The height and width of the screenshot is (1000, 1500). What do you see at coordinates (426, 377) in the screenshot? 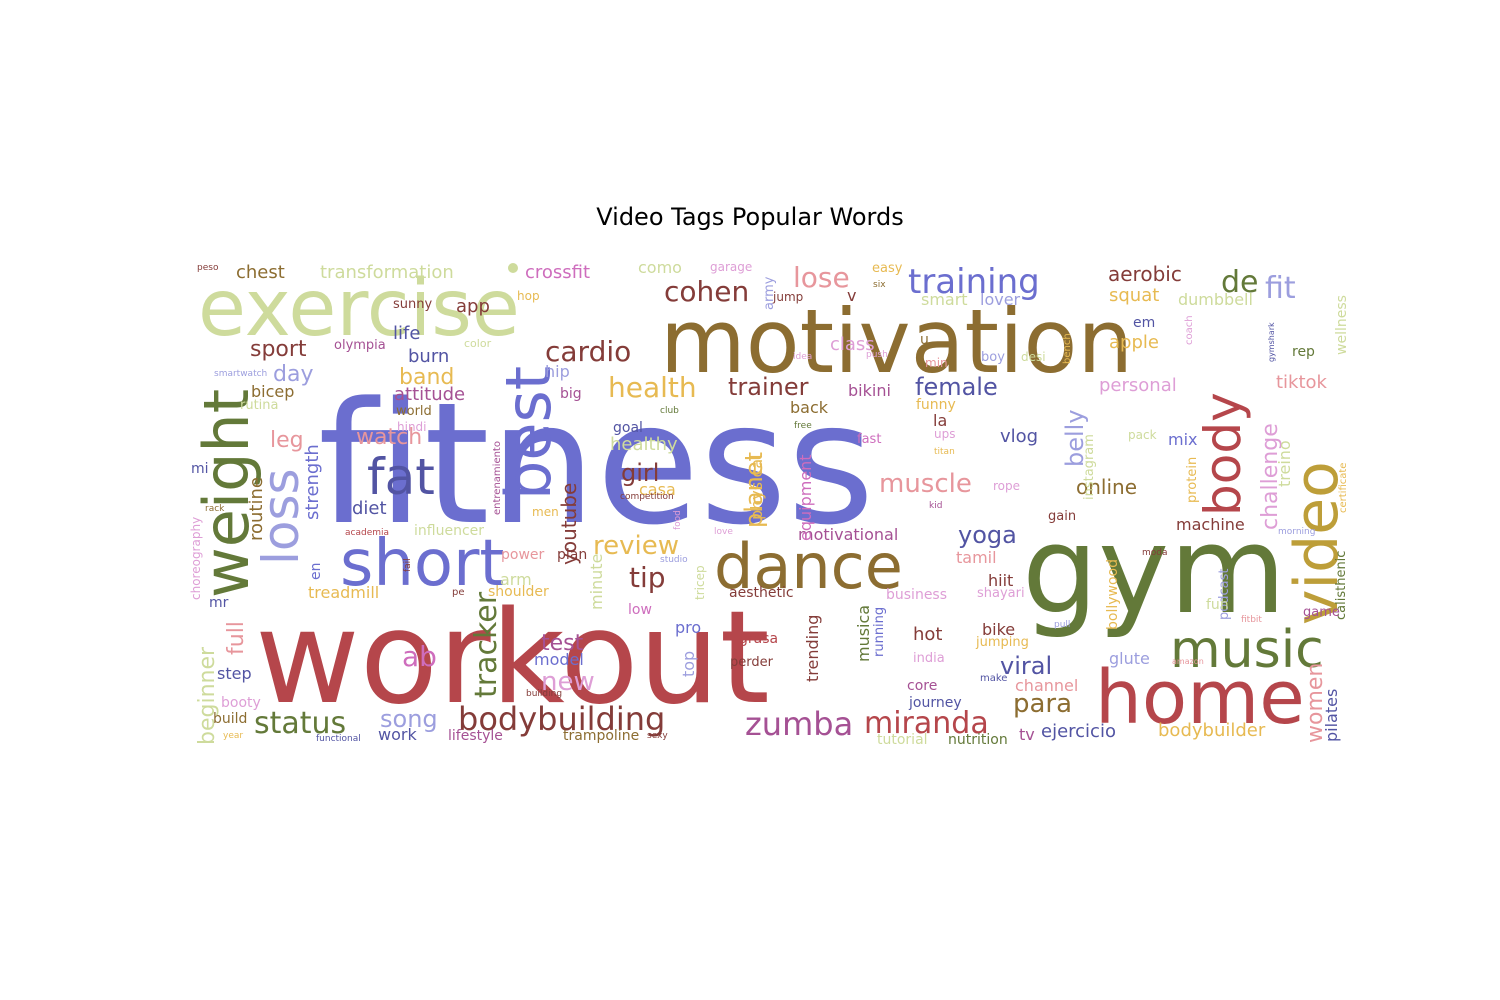
I see `word-band: band` at bounding box center [426, 377].